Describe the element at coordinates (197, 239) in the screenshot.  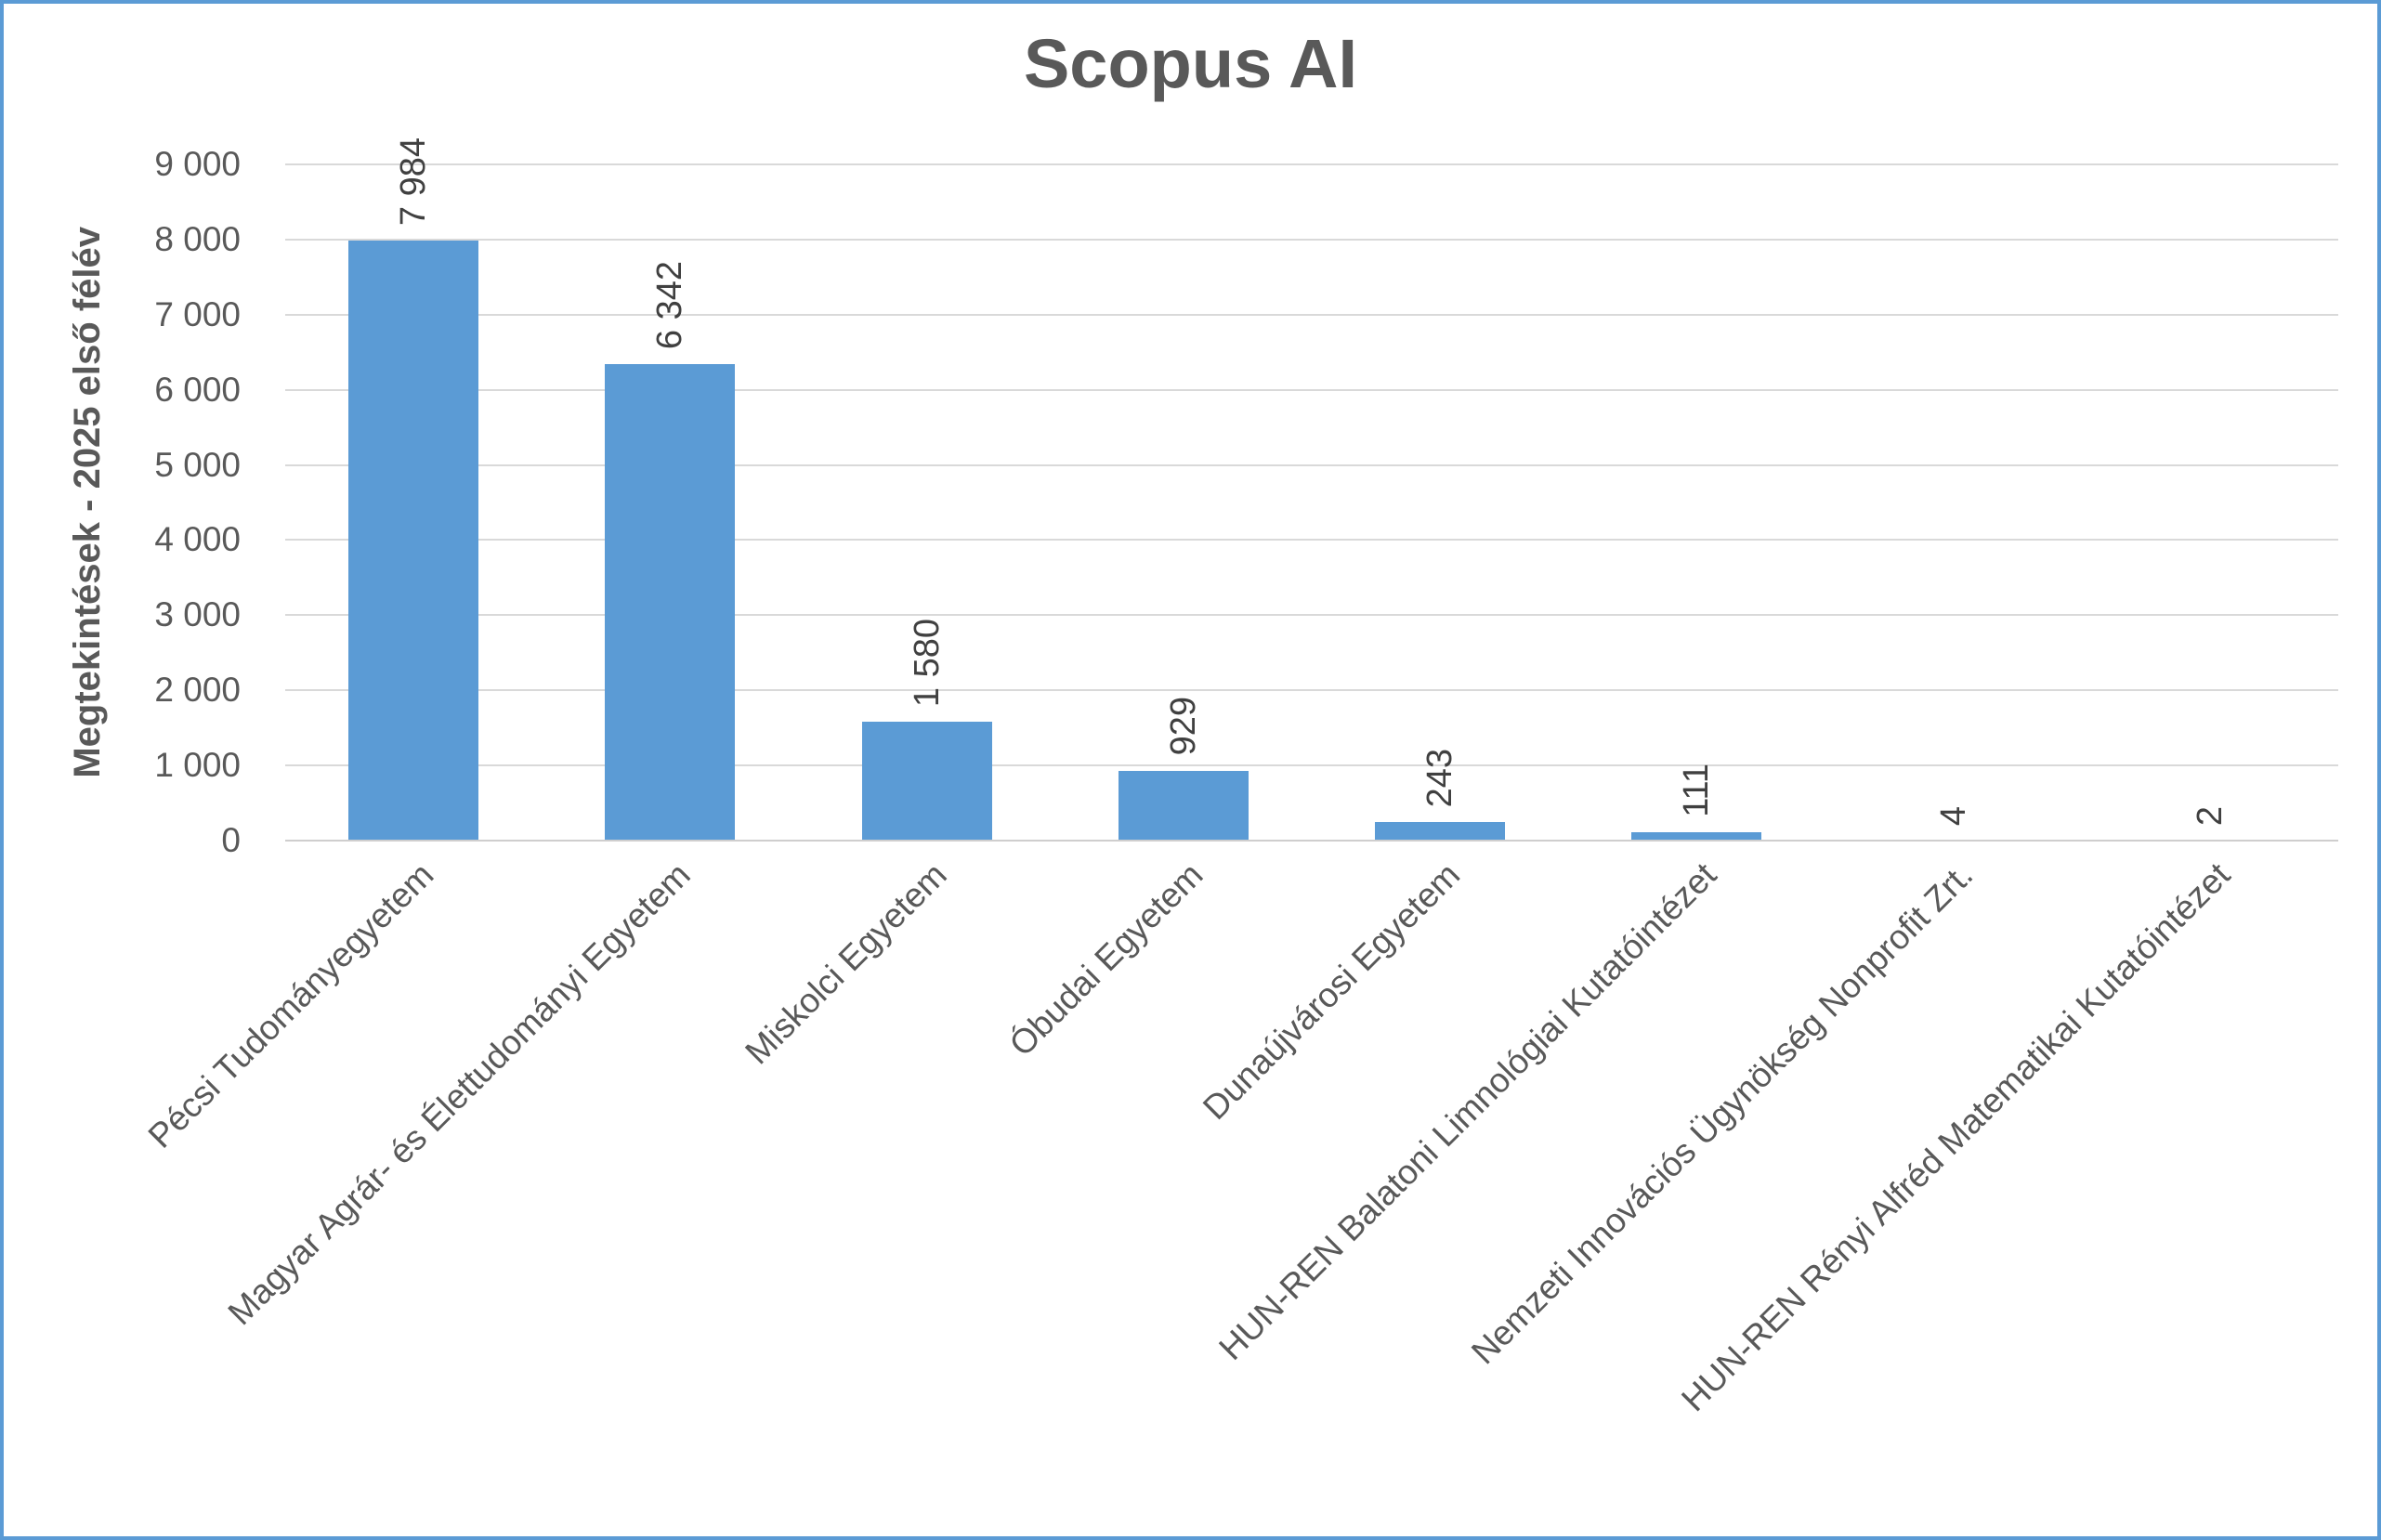
I see `y-tick-label: 8 000` at that location.